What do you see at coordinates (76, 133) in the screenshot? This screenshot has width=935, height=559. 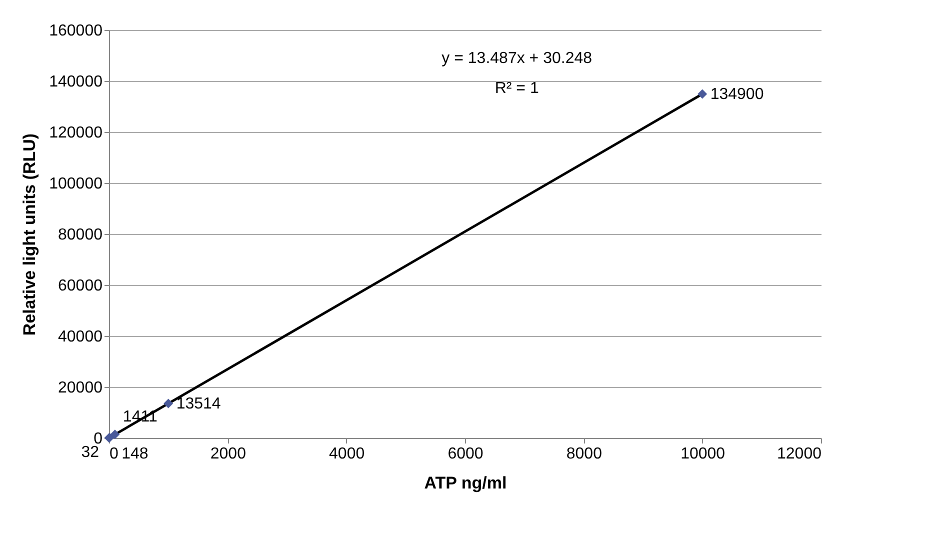 I see `y-tick-label: 120000` at bounding box center [76, 133].